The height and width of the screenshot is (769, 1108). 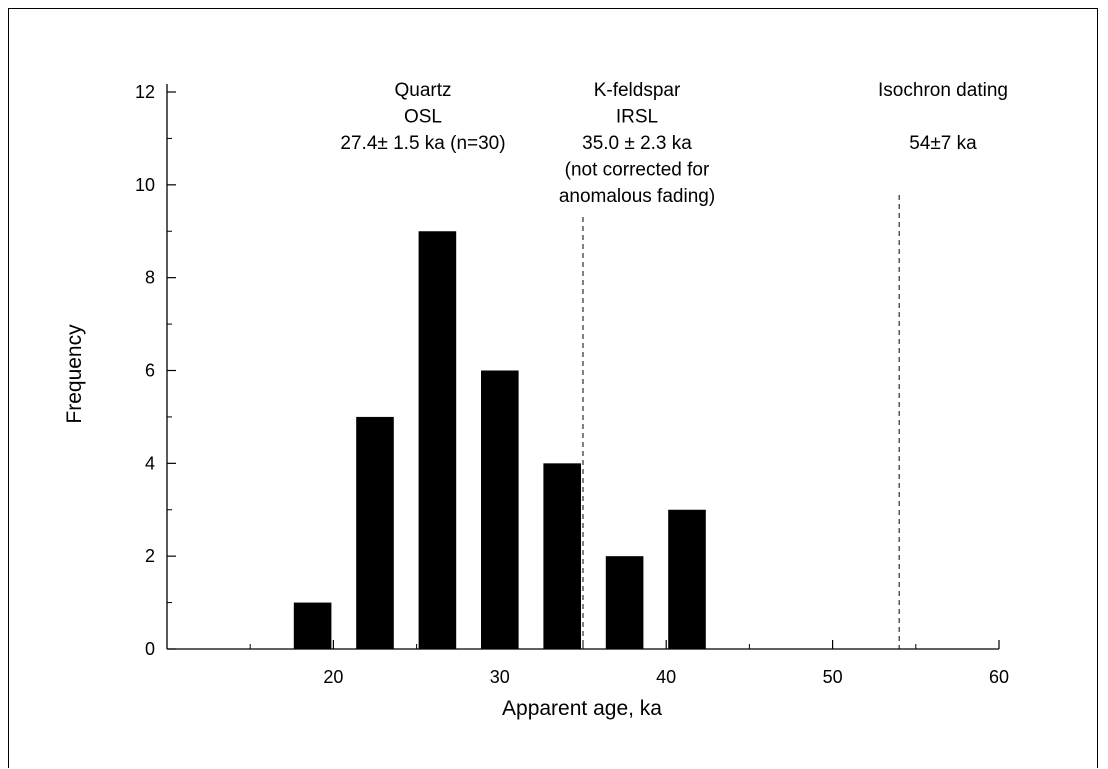 What do you see at coordinates (500, 677) in the screenshot?
I see `x-tick-label: 30` at bounding box center [500, 677].